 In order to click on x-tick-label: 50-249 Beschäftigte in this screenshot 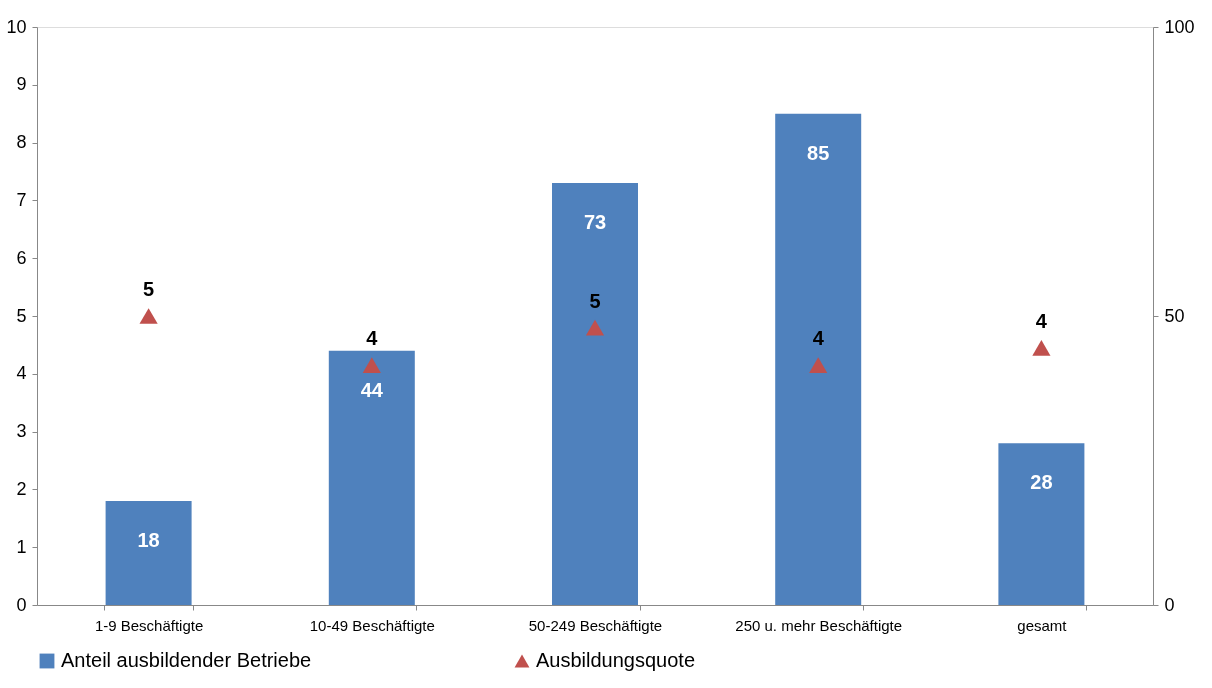, I will do `click(595, 625)`.